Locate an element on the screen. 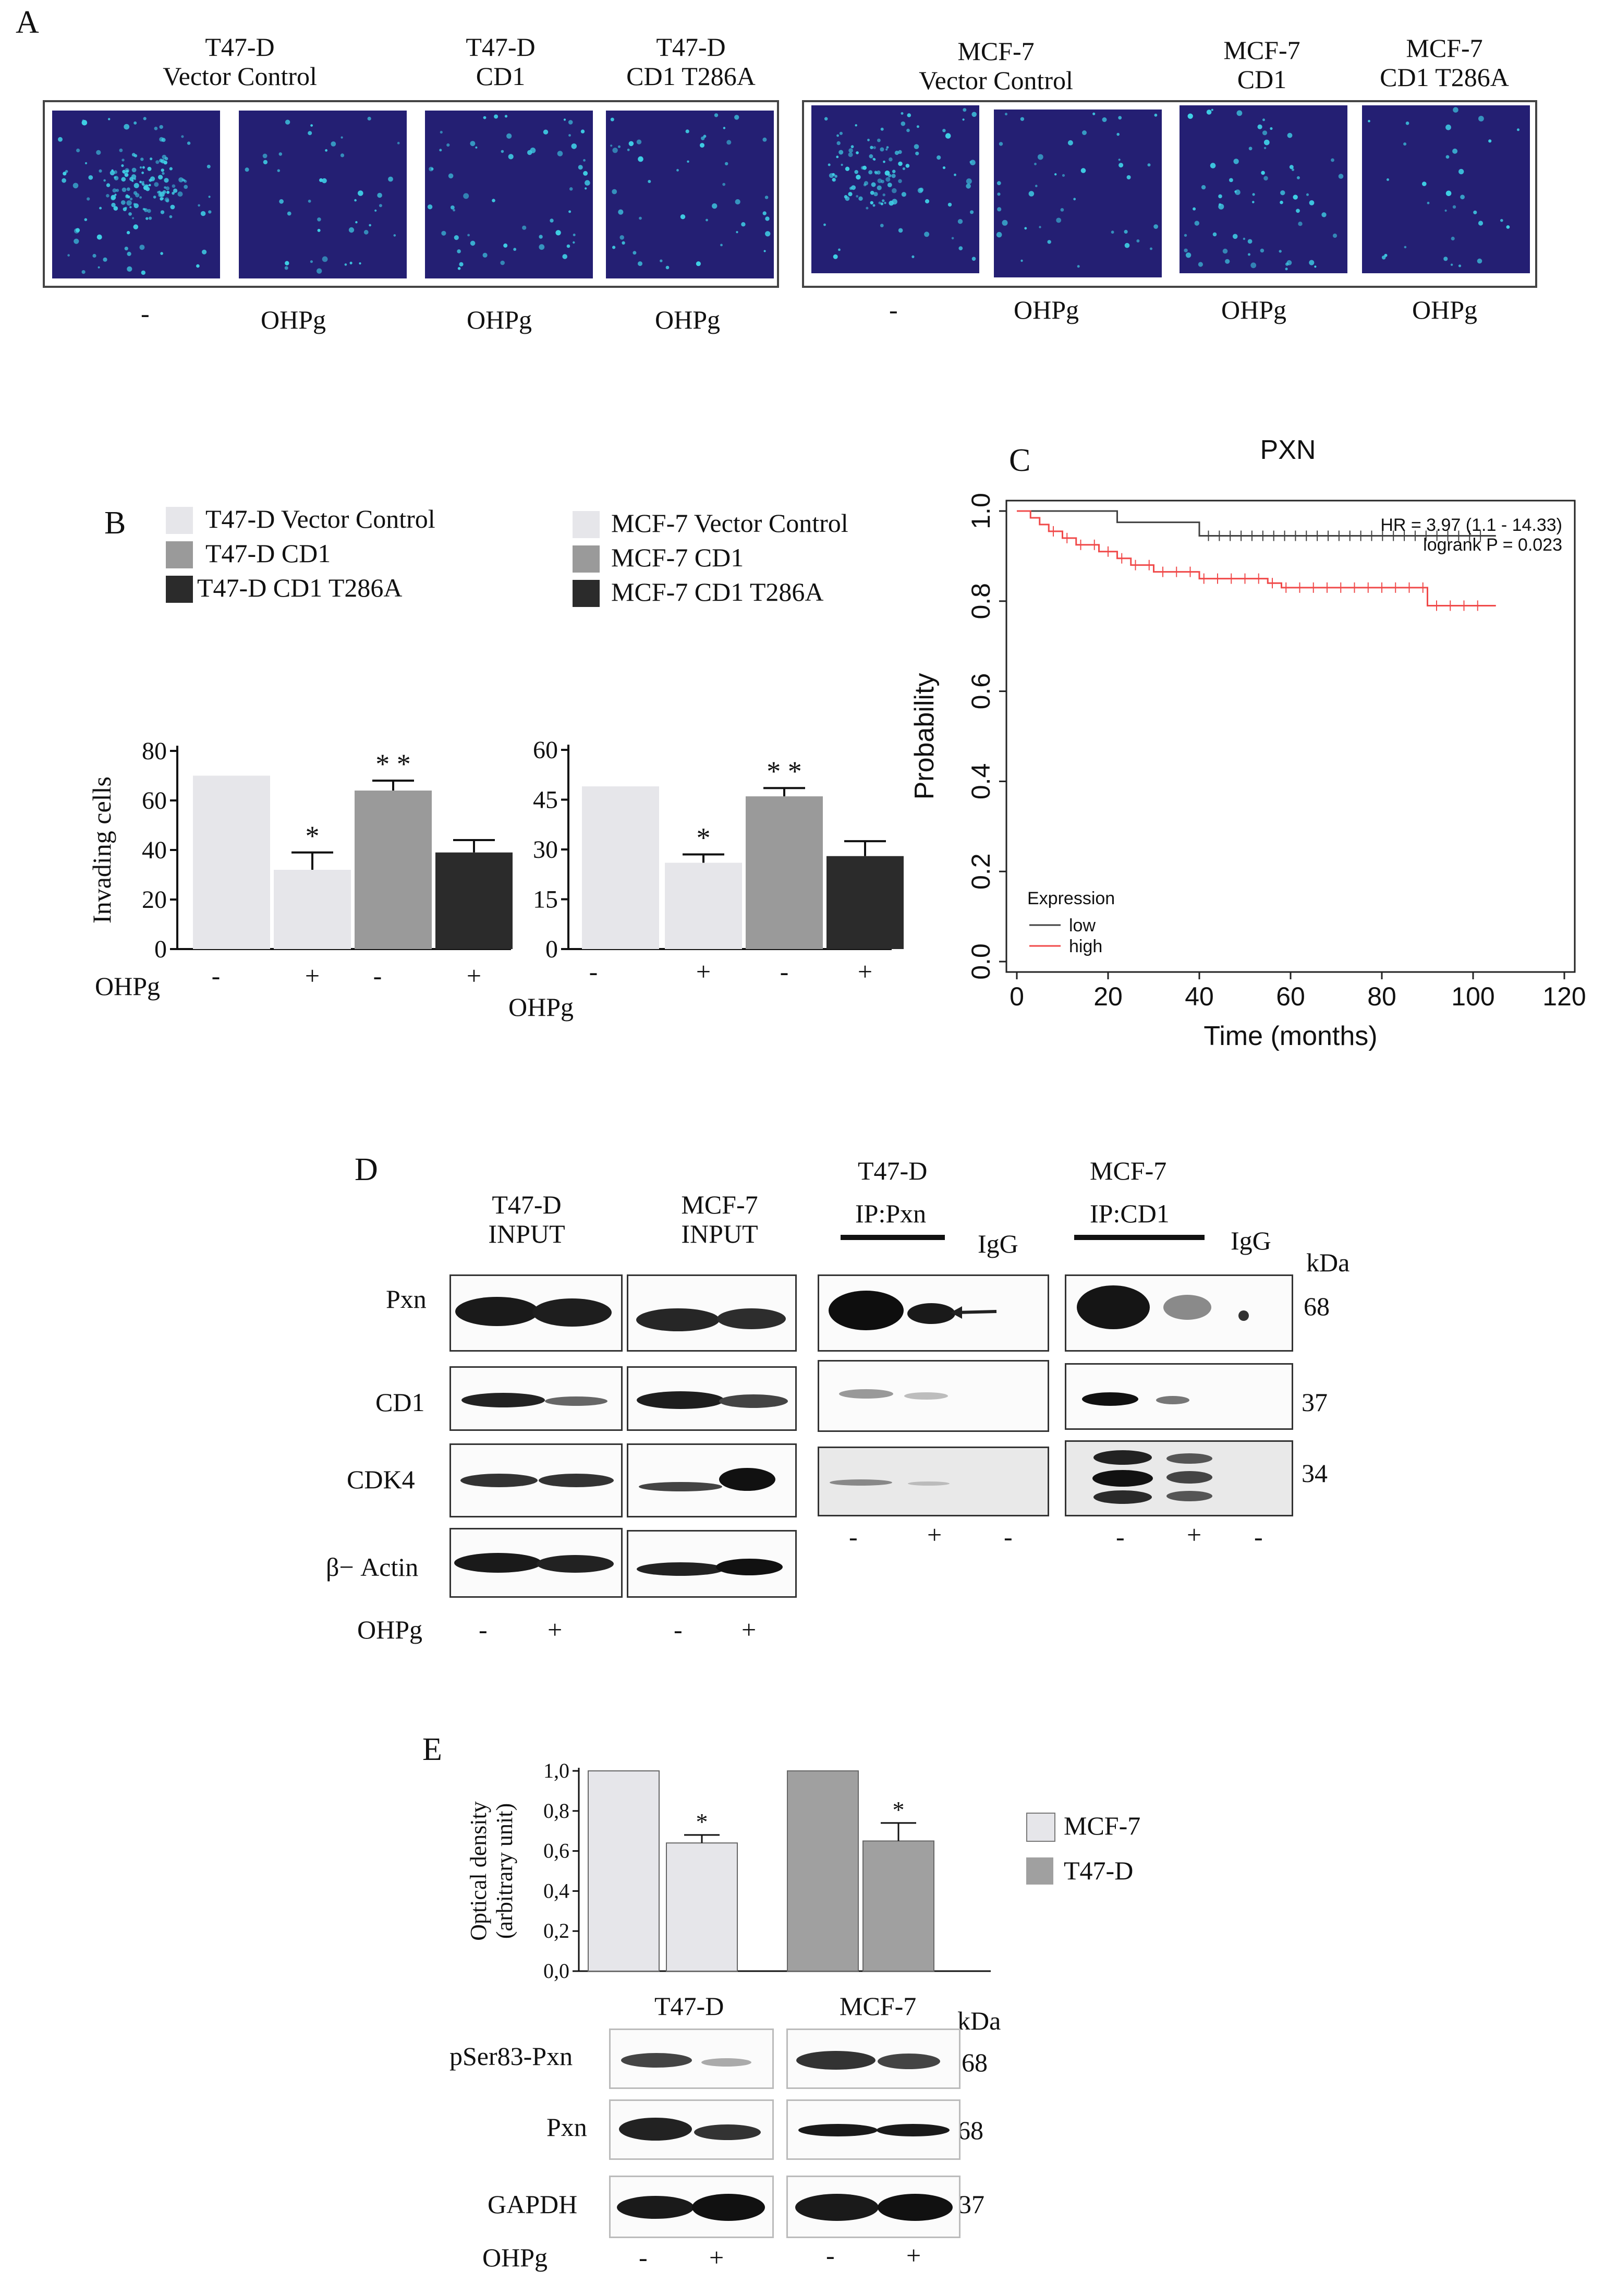  ohpg-label-b2: OHPg is located at coordinates (541, 1007).